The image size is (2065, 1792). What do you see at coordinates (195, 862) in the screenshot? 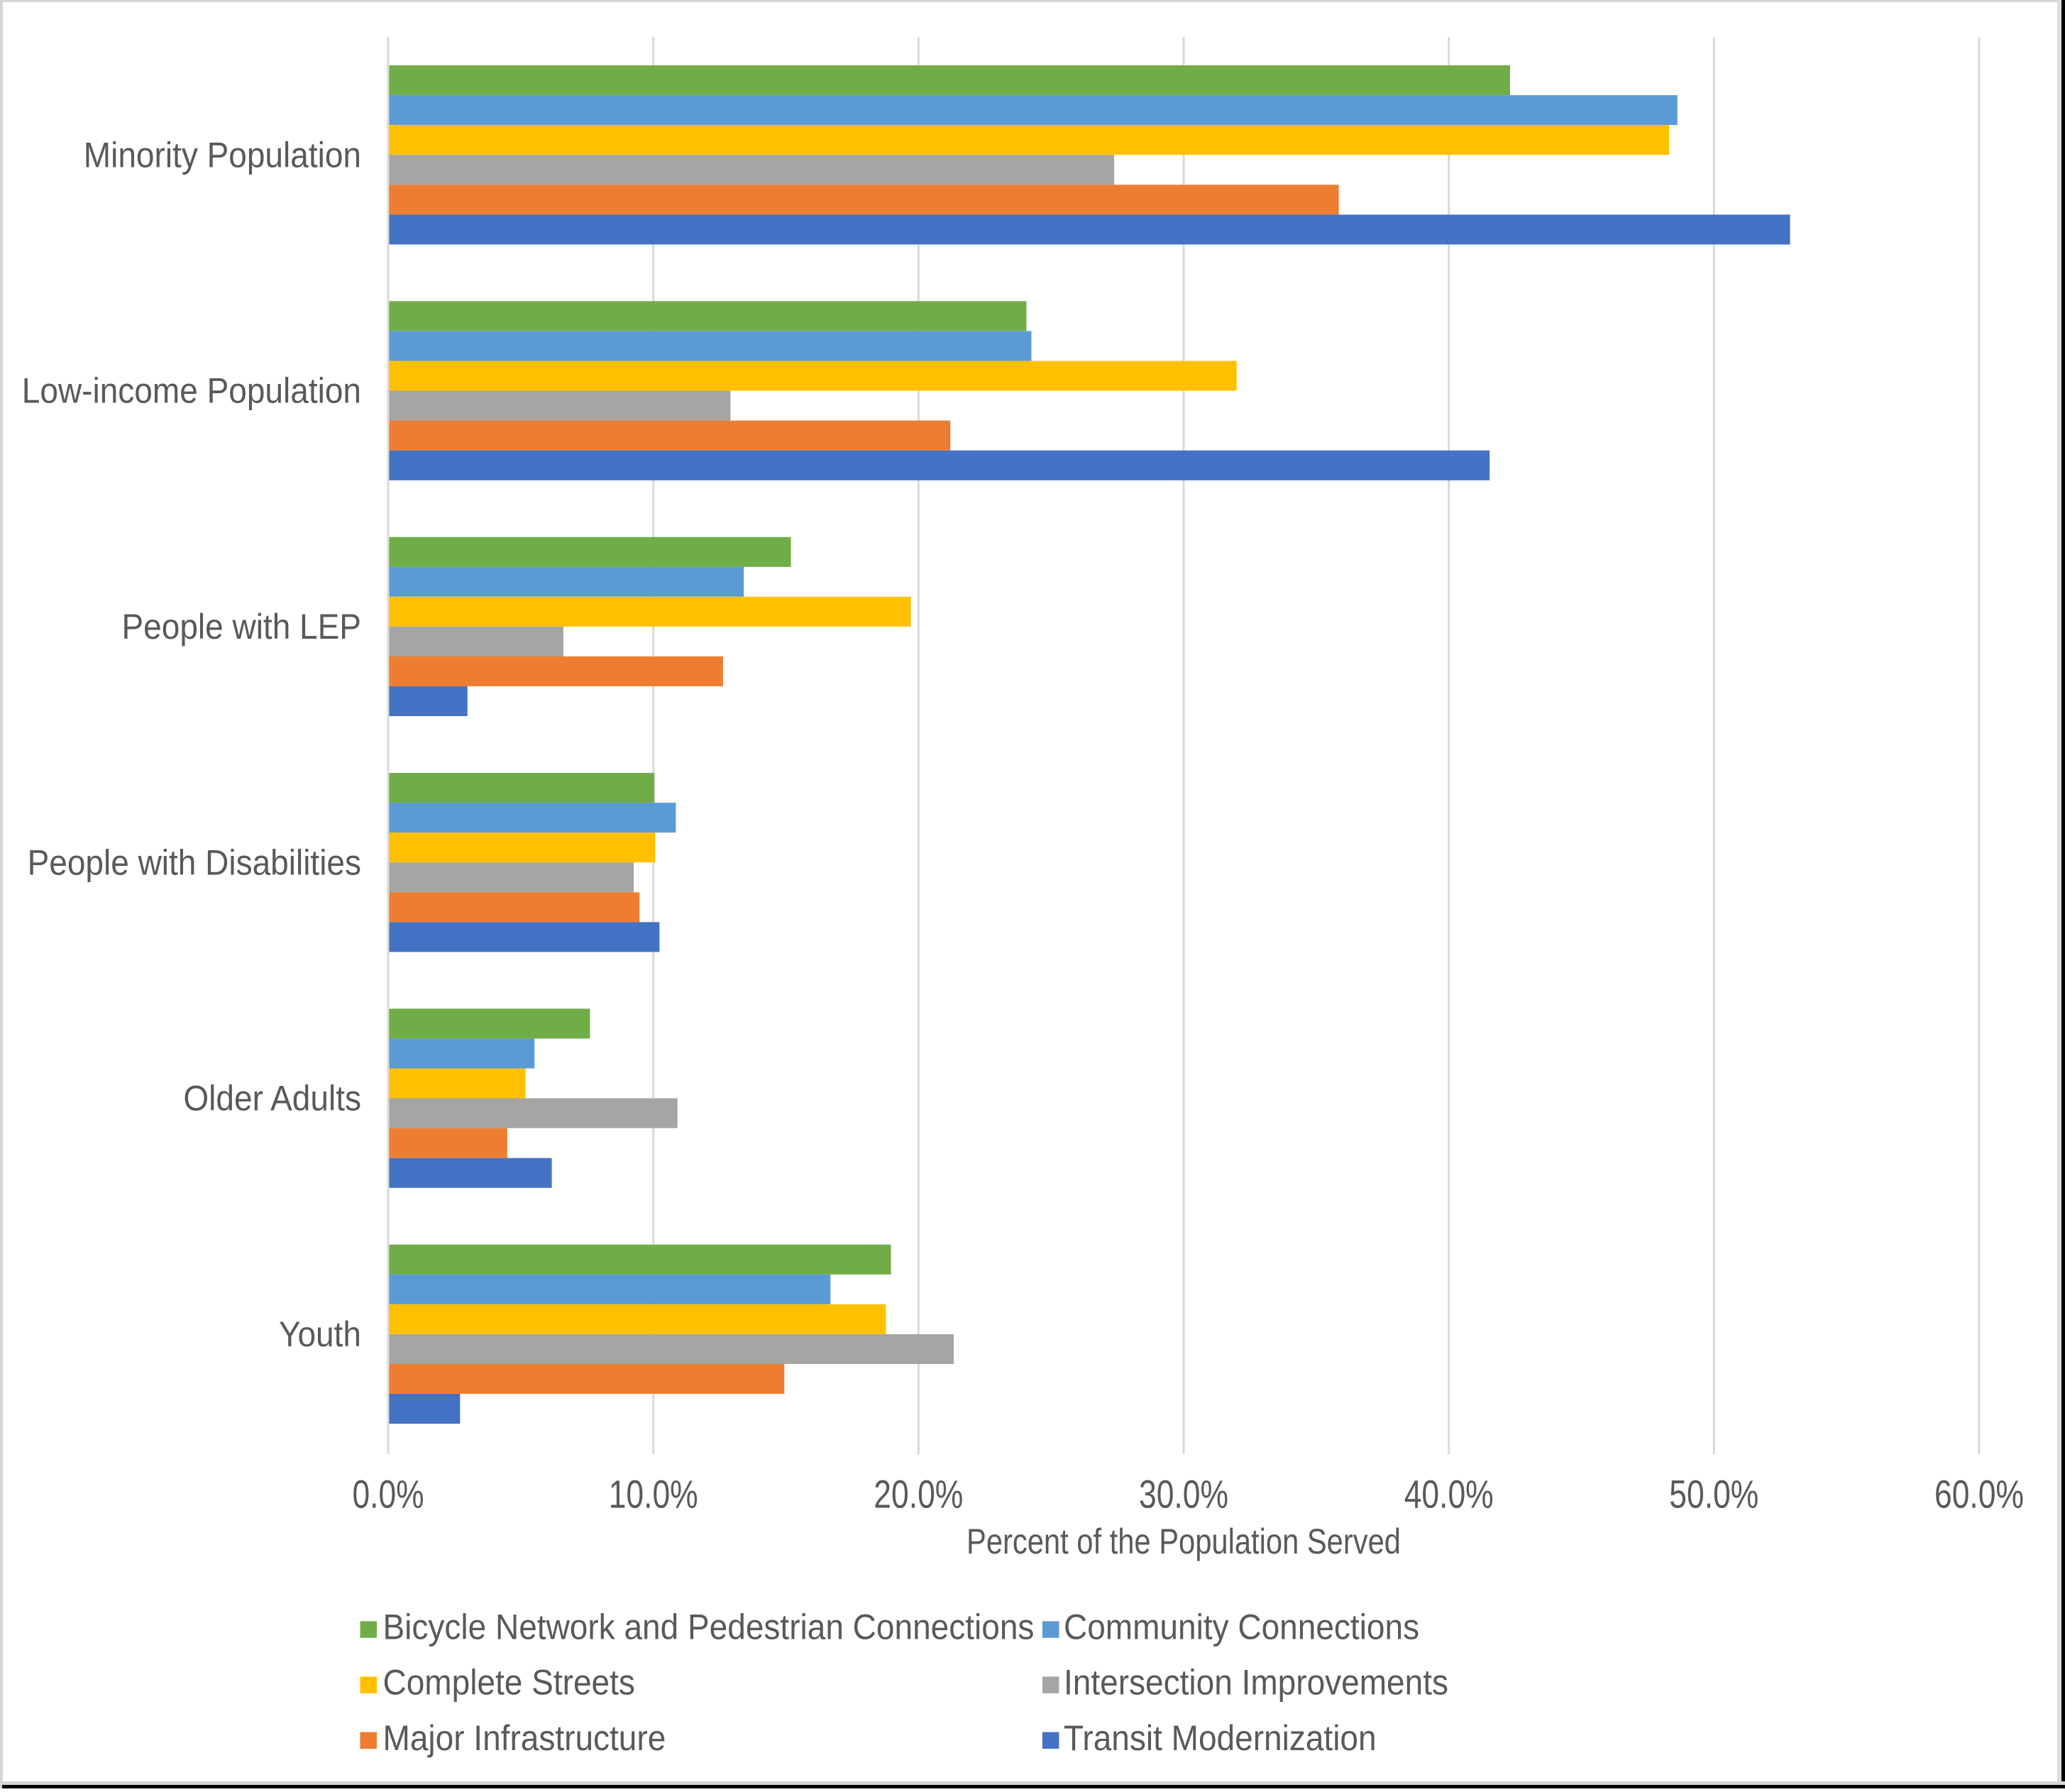
I see `svg-text: People with Disabilities` at bounding box center [195, 862].